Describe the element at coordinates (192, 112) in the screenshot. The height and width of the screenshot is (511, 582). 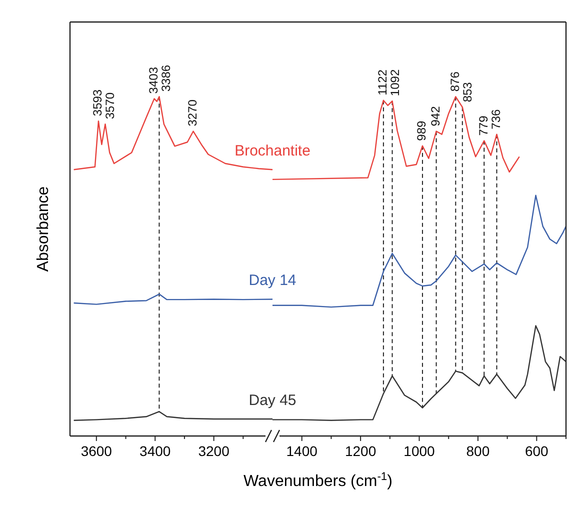
I see `annotation: 3270` at that location.